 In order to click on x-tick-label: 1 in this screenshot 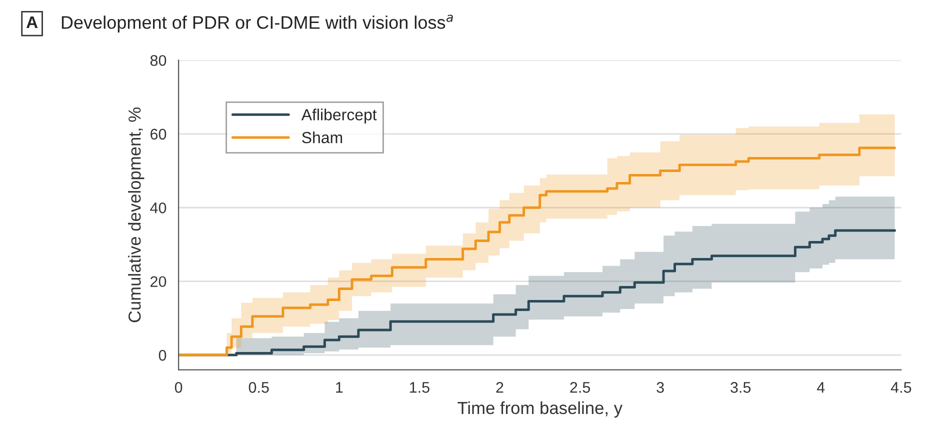, I will do `click(339, 387)`.